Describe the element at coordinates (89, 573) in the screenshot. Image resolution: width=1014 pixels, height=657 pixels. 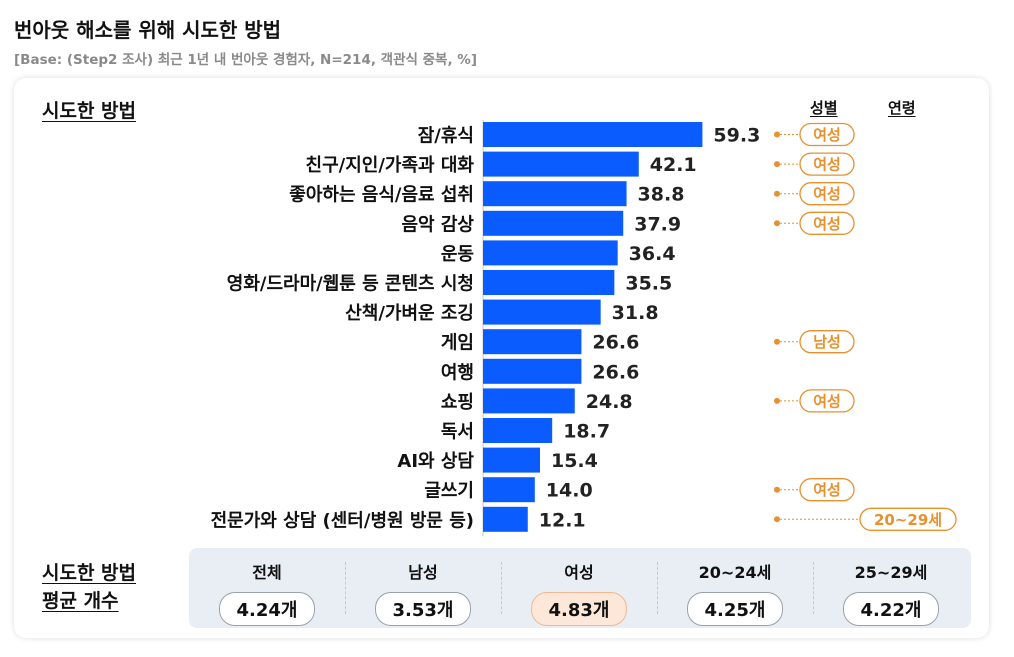
I see `summary-label-line1: 시도한 방법` at that location.